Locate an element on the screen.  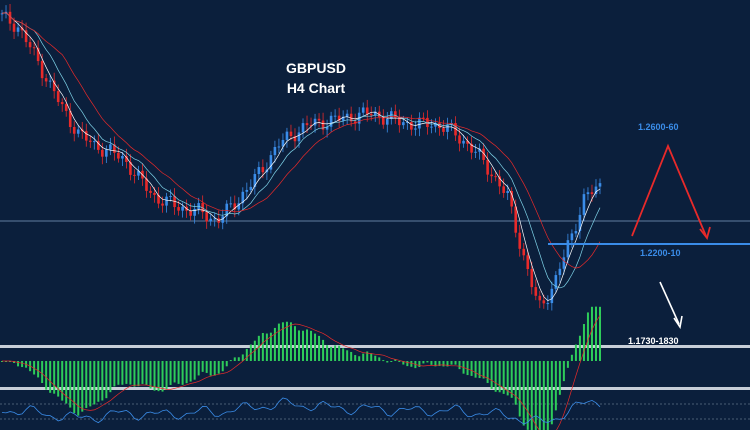
level-label-middle: 1.2200-10 is located at coordinates (660, 253).